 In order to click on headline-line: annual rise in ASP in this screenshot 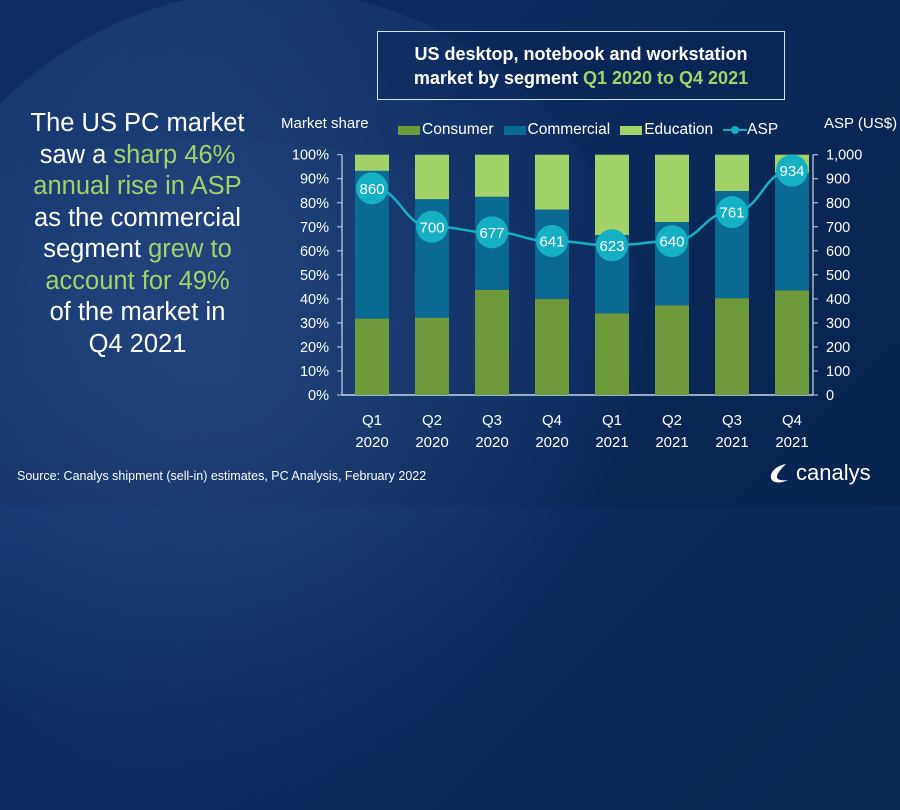, I will do `click(137, 187)`.